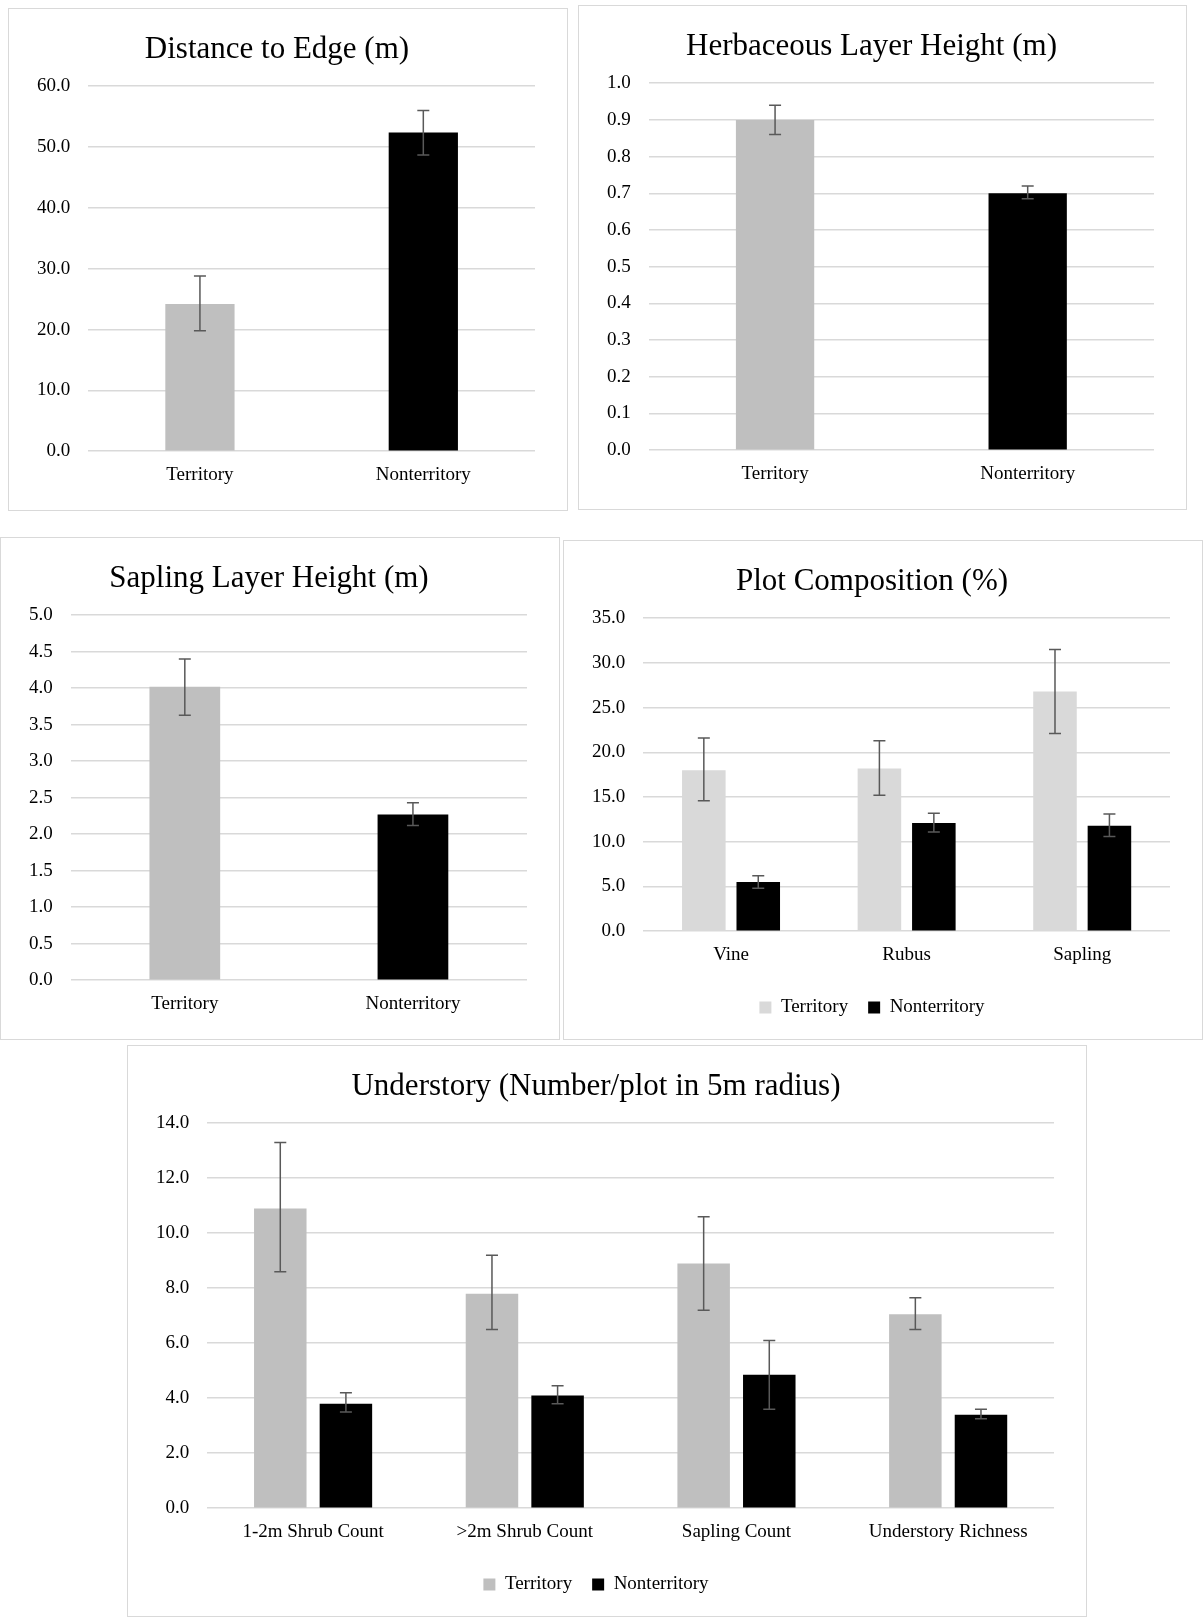  I want to click on y-tick-label: 0.7, so click(619, 192).